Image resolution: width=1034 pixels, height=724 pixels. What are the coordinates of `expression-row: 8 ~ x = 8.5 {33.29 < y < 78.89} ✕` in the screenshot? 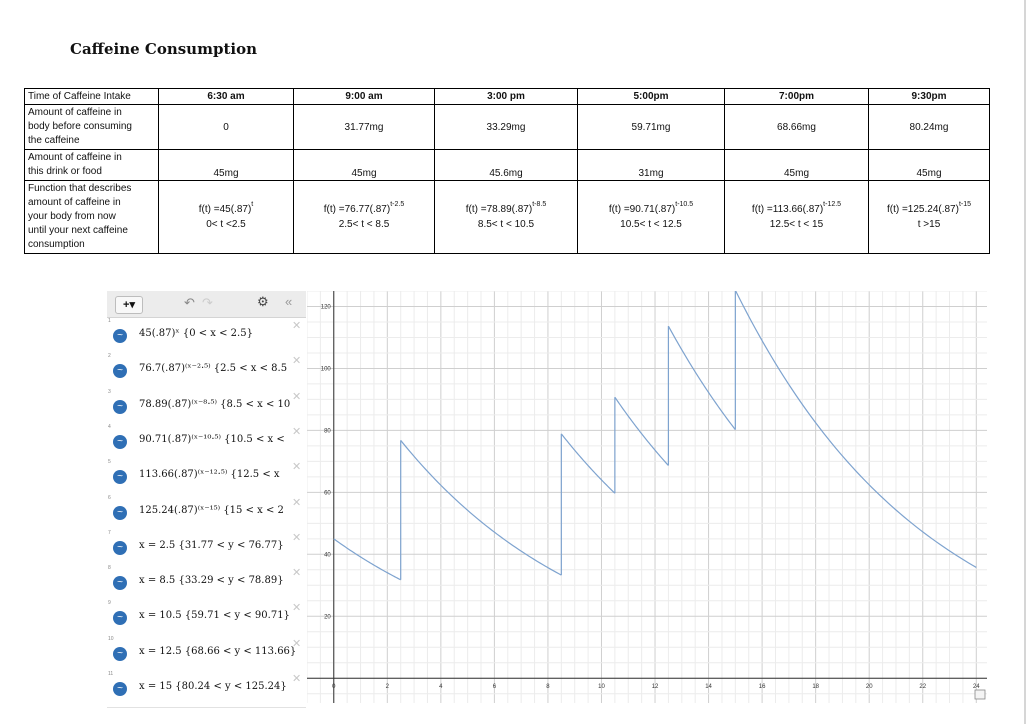 It's located at (206, 584).